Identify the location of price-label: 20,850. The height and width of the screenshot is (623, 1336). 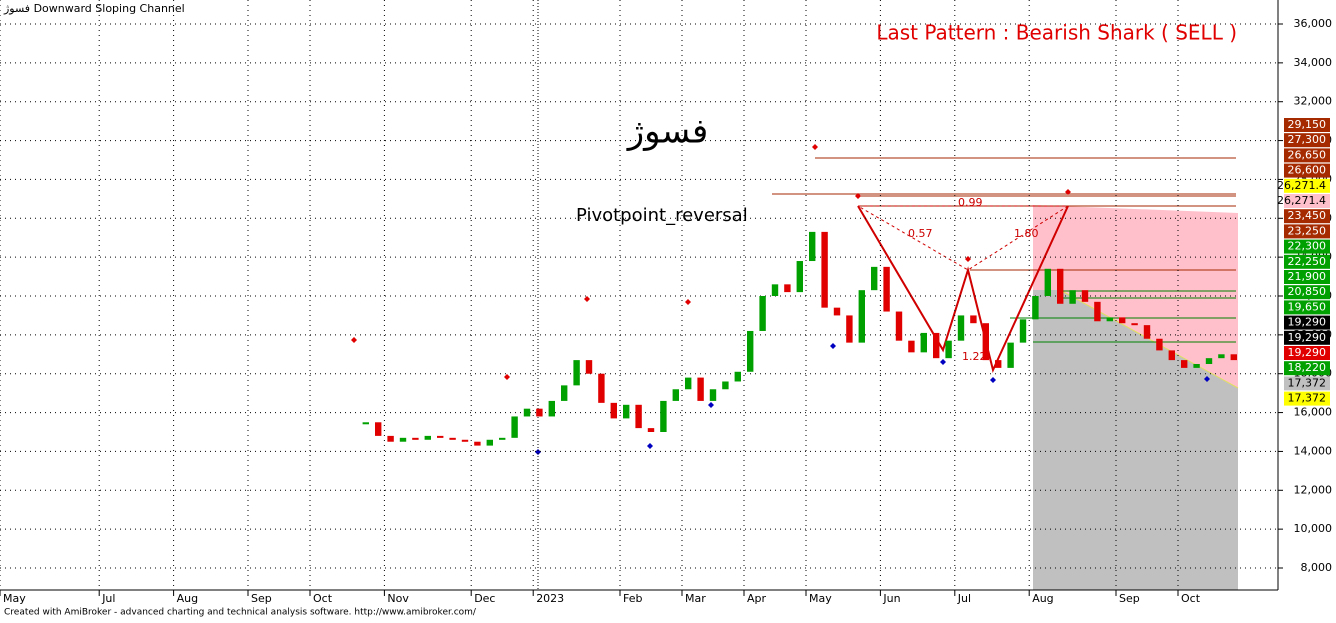
(1307, 291).